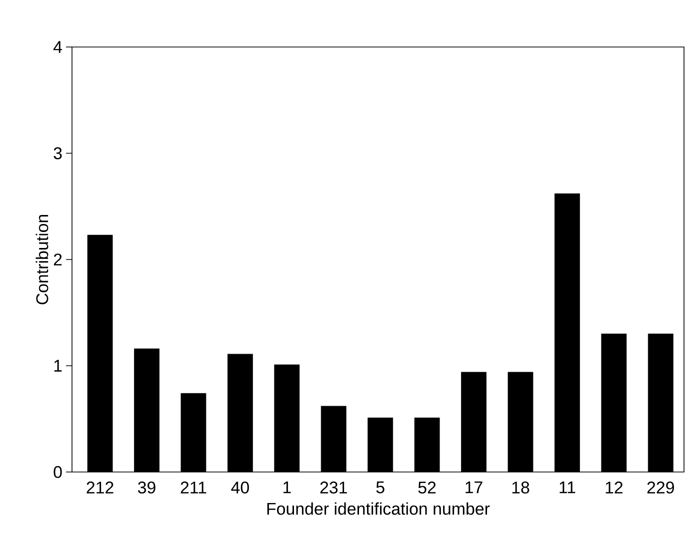 The height and width of the screenshot is (544, 690). What do you see at coordinates (427, 488) in the screenshot?
I see `x-tick-label: 52` at bounding box center [427, 488].